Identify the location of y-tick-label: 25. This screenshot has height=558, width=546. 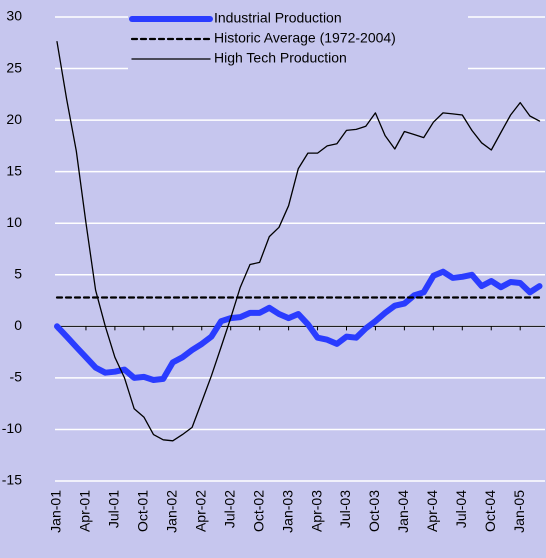
(14, 67).